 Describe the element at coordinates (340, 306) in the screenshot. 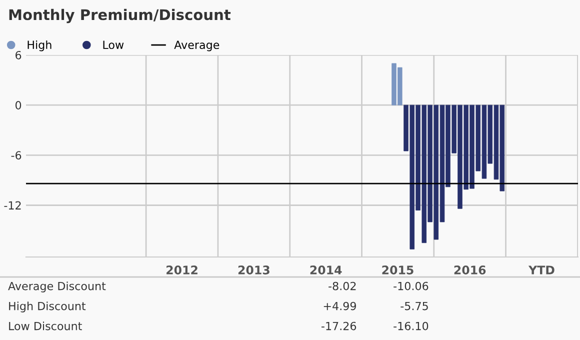

I see `text: +4.99` at that location.